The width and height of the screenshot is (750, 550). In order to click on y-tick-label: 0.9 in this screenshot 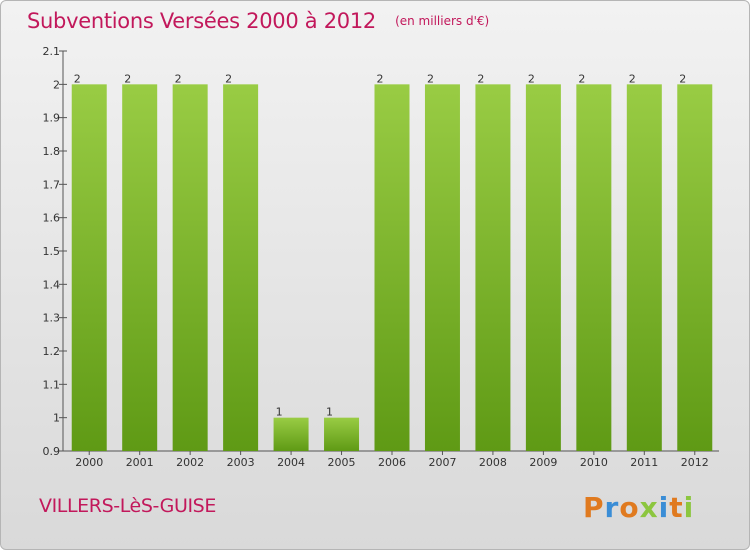, I will do `click(52, 451)`.